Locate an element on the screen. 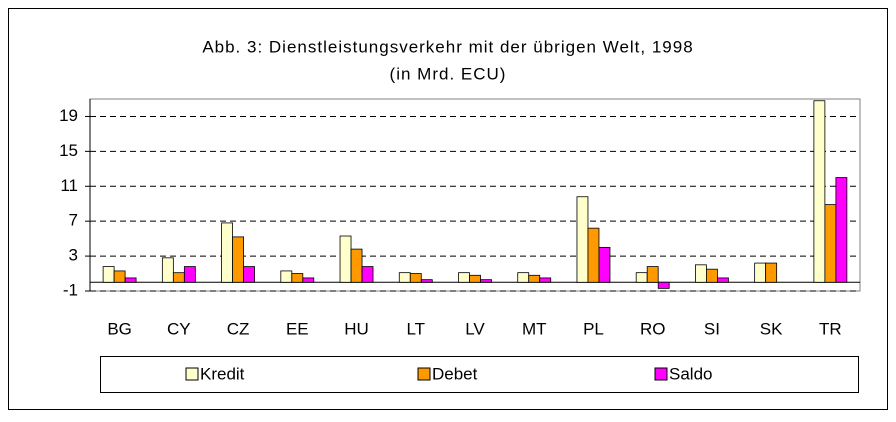 The height and width of the screenshot is (422, 896). legend-label: Saldo is located at coordinates (690, 373).